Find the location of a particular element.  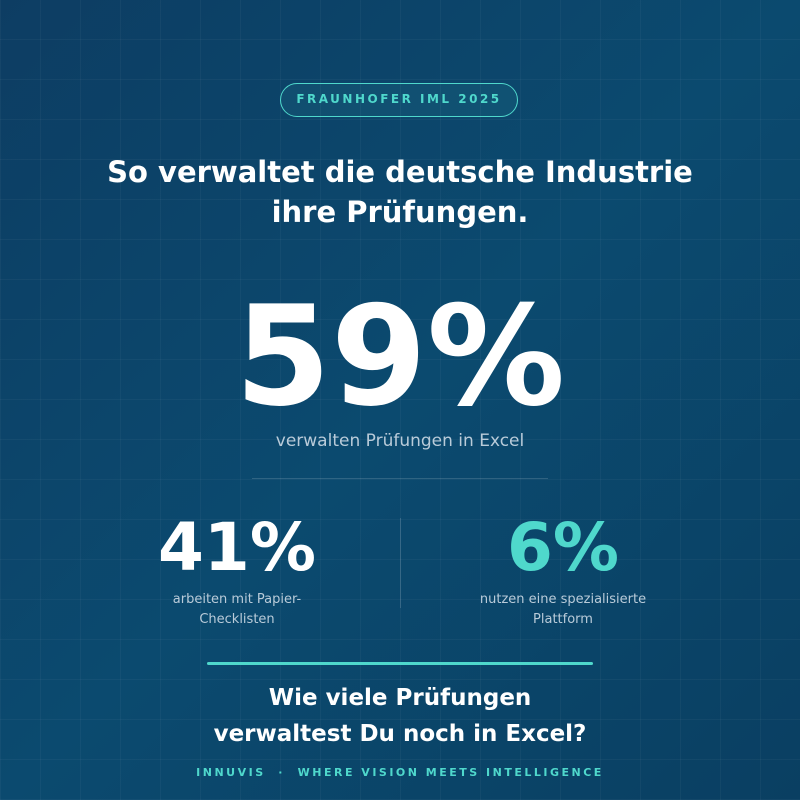

caption-line: Checklisten is located at coordinates (237, 619).